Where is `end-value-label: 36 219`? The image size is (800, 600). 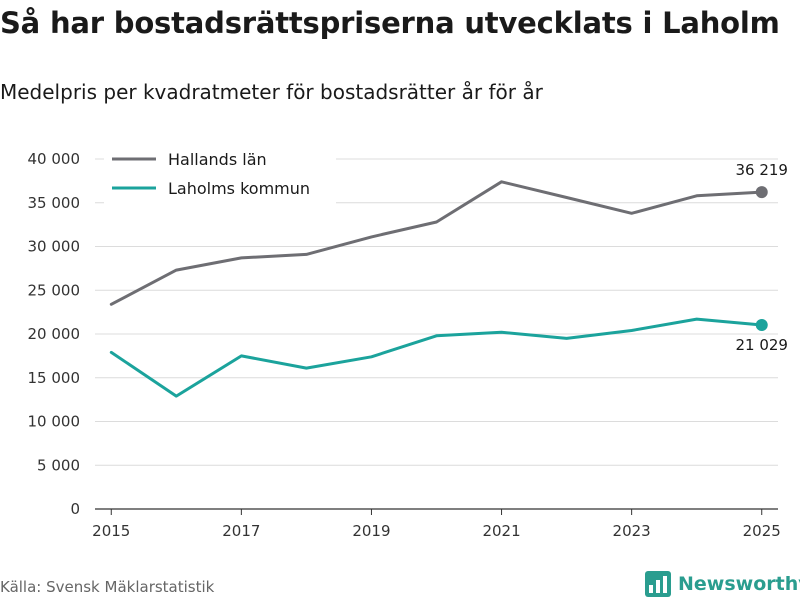 end-value-label: 36 219 is located at coordinates (761, 170).